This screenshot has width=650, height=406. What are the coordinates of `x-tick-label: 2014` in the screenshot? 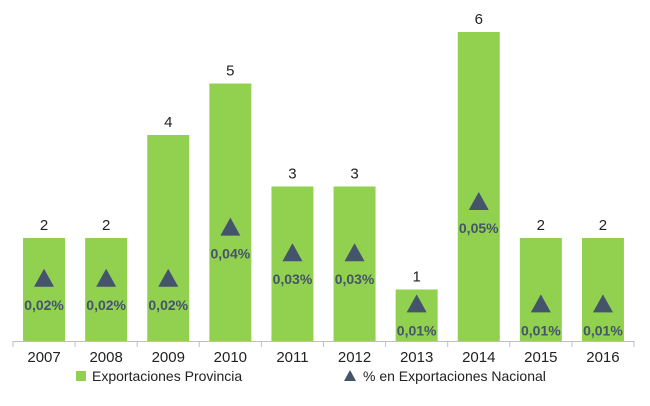 It's located at (478, 357).